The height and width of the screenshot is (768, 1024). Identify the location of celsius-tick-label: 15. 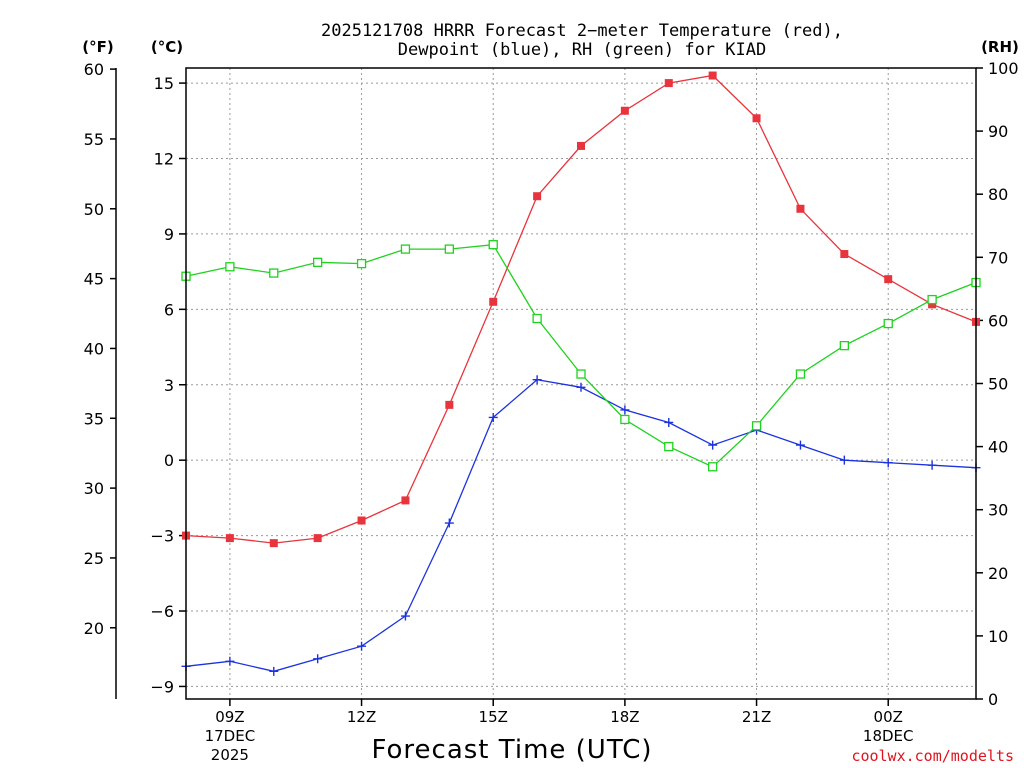
(164, 83).